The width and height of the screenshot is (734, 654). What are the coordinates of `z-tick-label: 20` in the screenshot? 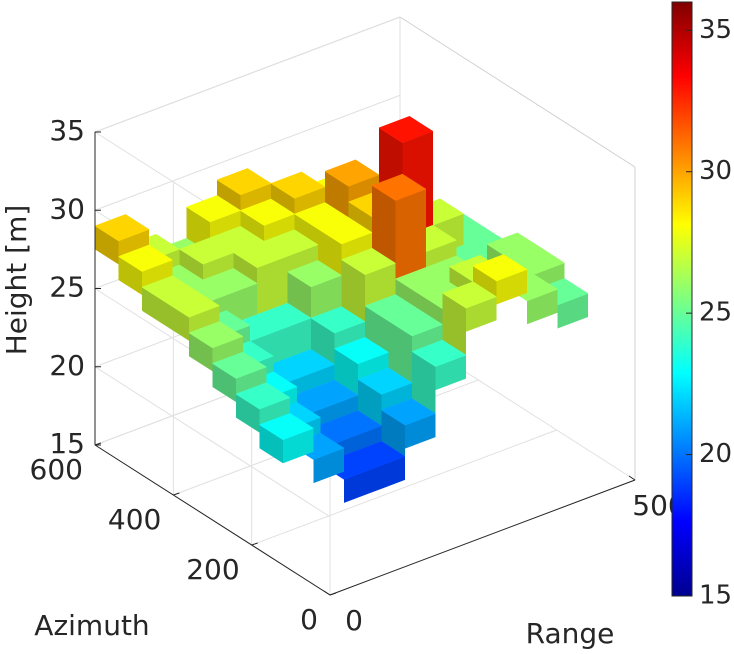 It's located at (67, 365).